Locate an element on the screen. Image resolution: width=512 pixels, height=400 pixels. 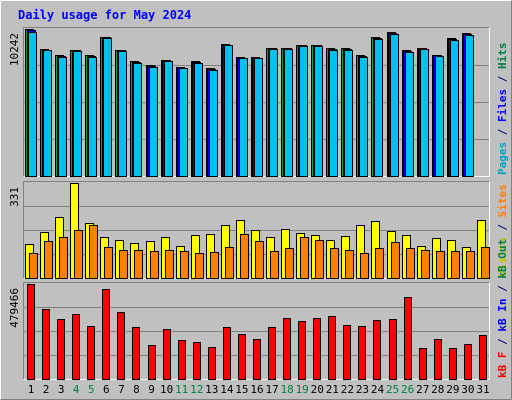
series-sites is located at coordinates (259, 252).